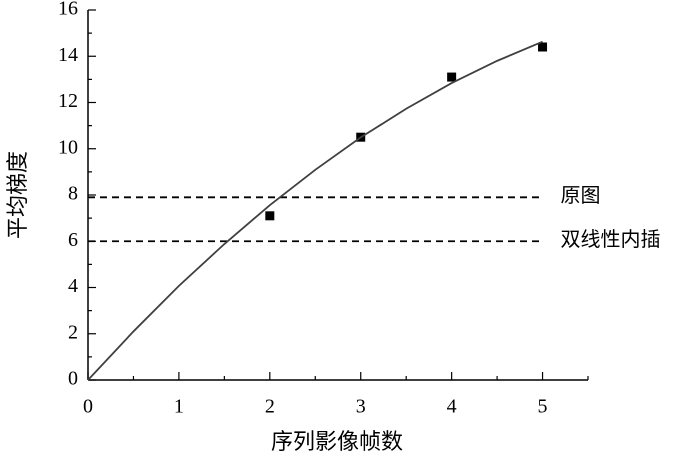 This screenshot has height=461, width=700. What do you see at coordinates (337, 441) in the screenshot?
I see `x-axis-title: 序列影像帧数` at bounding box center [337, 441].